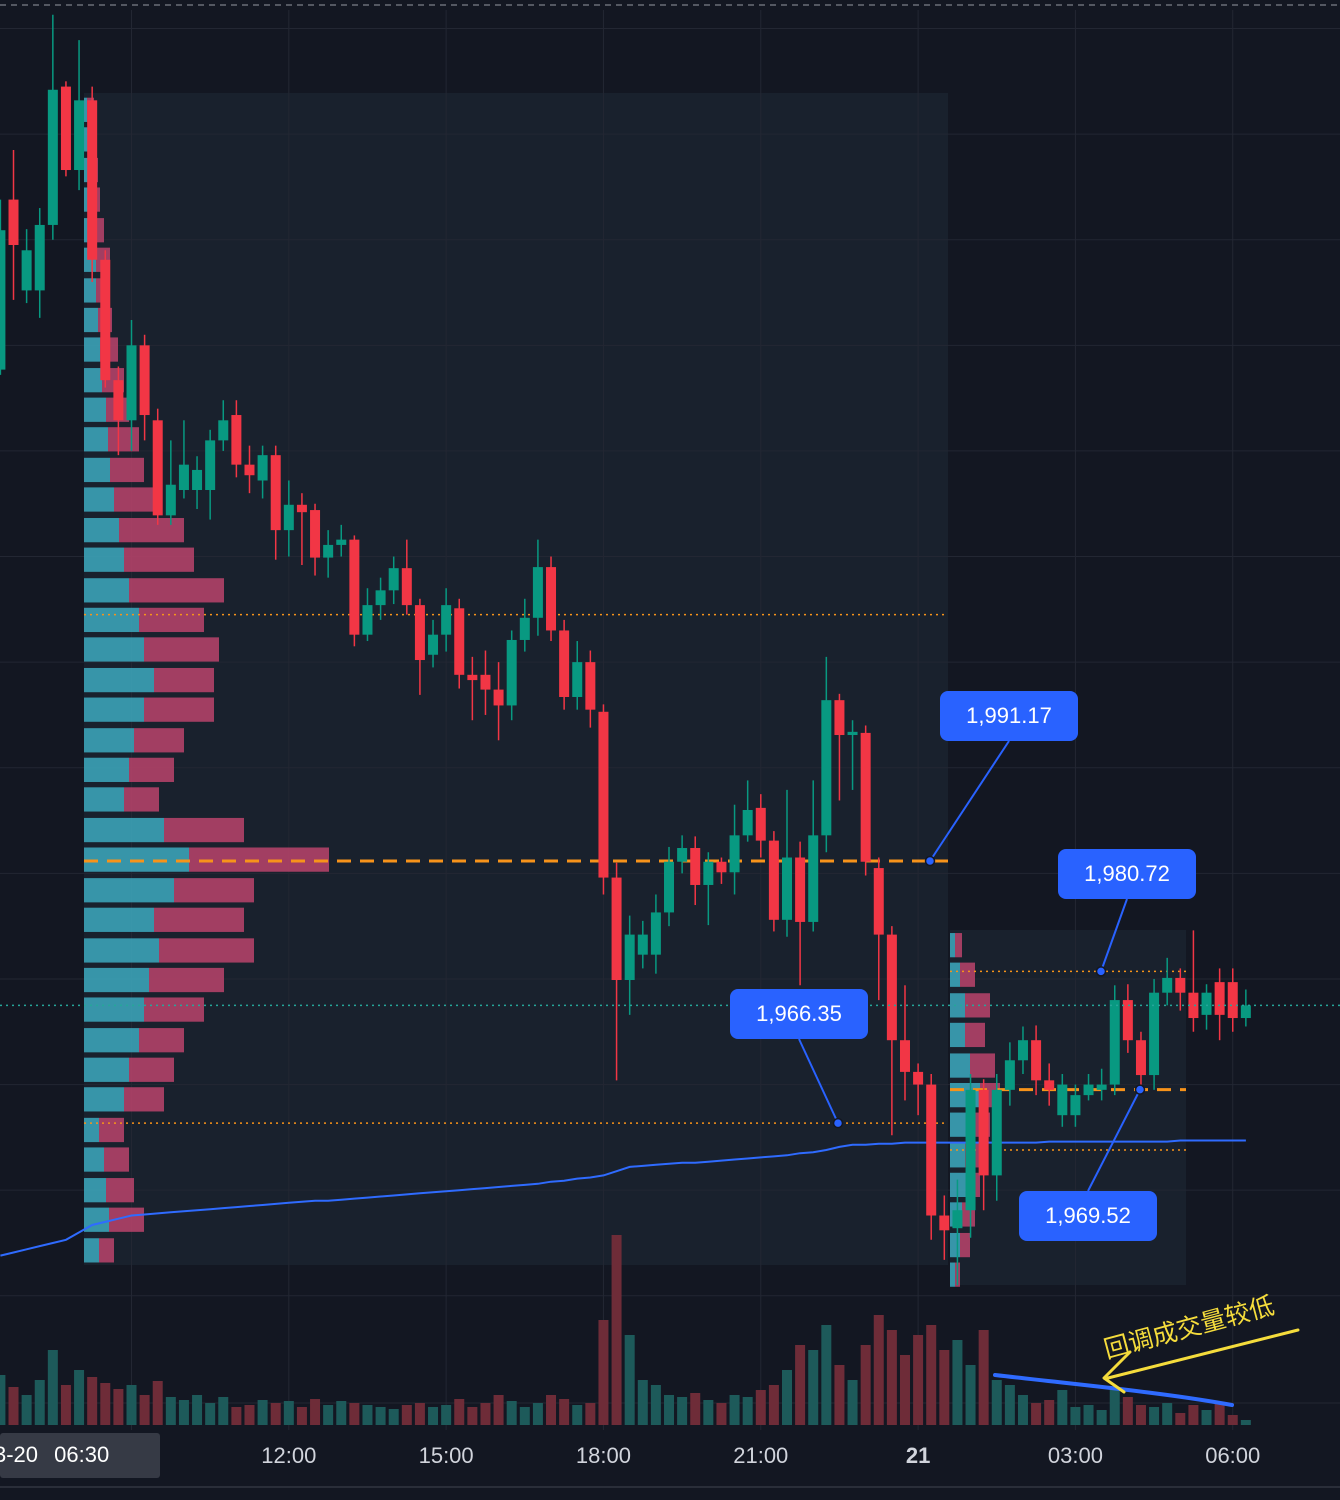 The width and height of the screenshot is (1340, 1500). What do you see at coordinates (288, 1455) in the screenshot?
I see `x-tick-label: 12:00` at bounding box center [288, 1455].